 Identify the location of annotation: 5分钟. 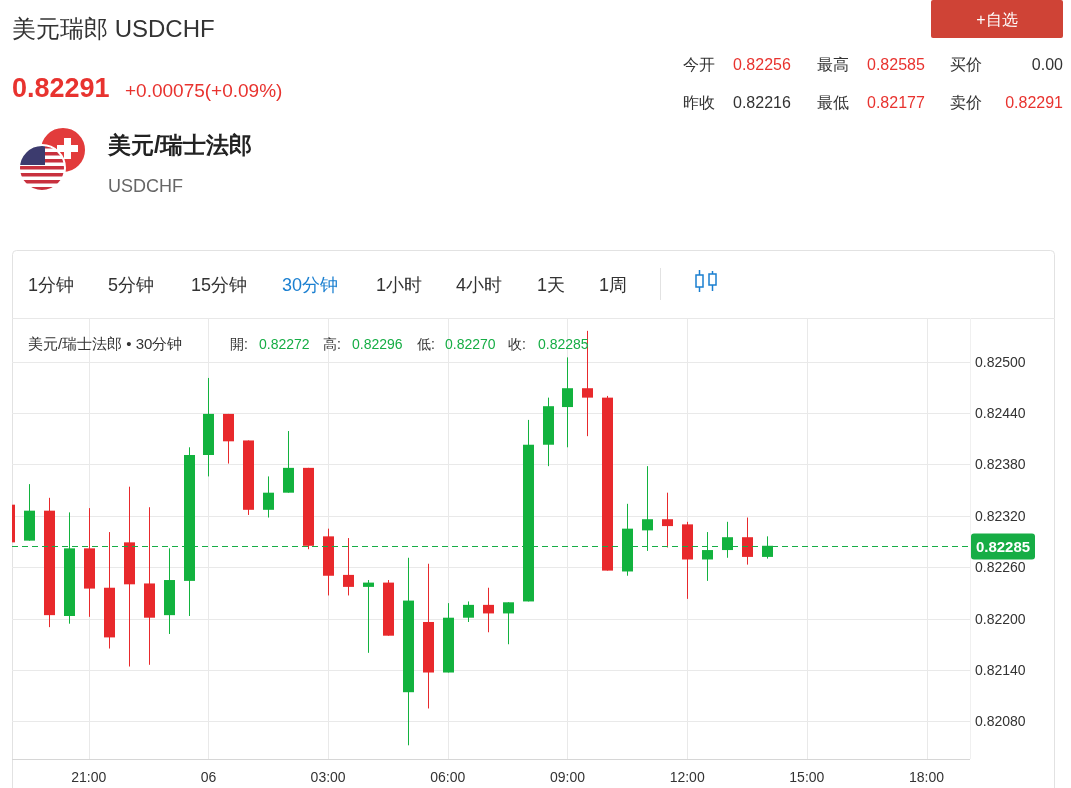
(131, 285).